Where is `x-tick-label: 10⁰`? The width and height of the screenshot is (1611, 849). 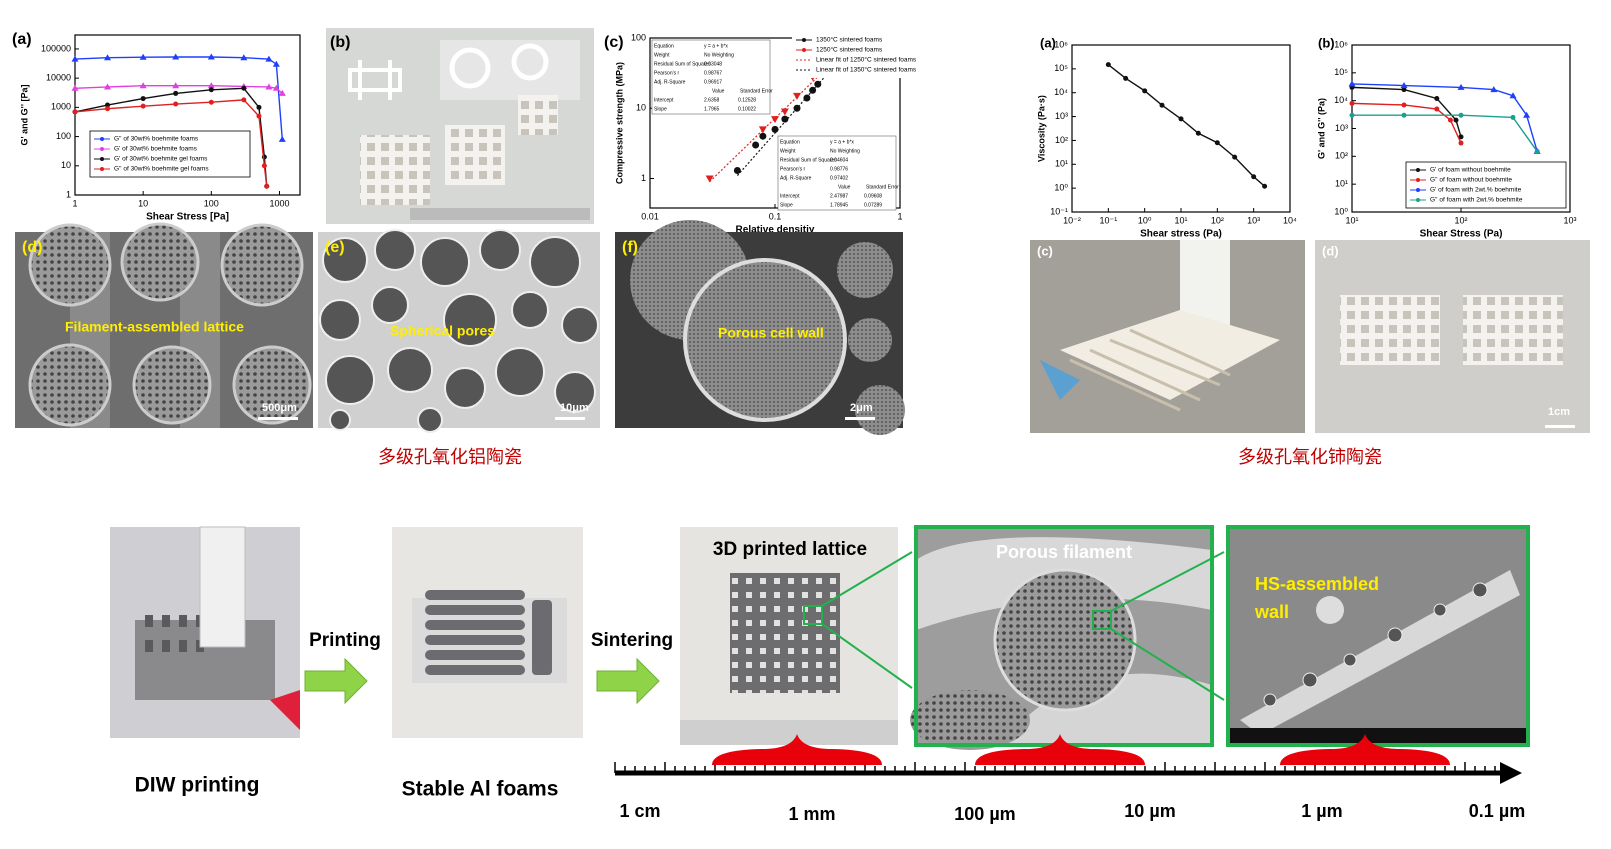 x-tick-label: 10⁰ is located at coordinates (1145, 220).